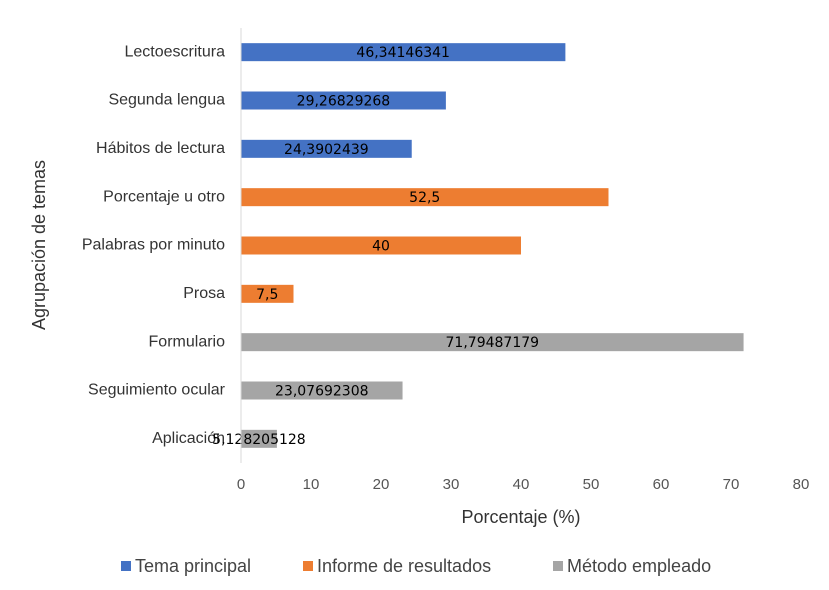 The height and width of the screenshot is (590, 829). What do you see at coordinates (160, 148) in the screenshot?
I see `y-tick-label: Hábitos de lectura` at bounding box center [160, 148].